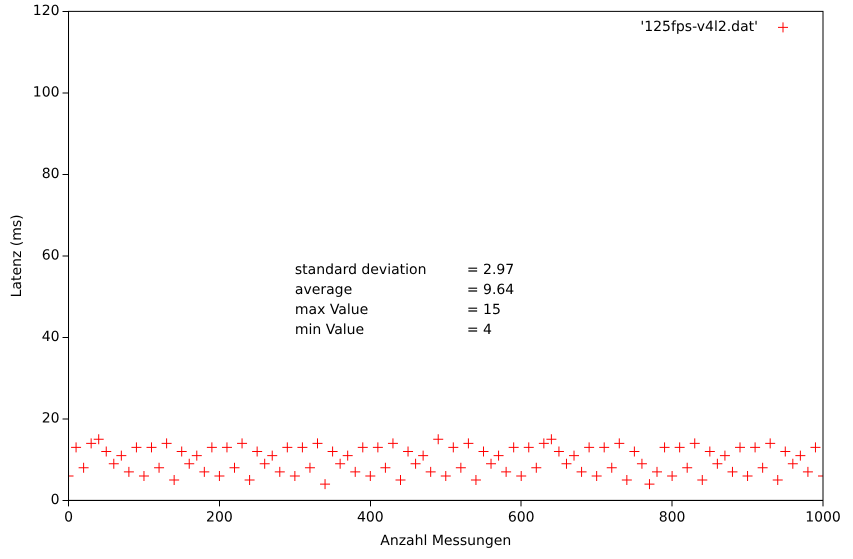 This screenshot has height=559, width=853. What do you see at coordinates (404, 270) in the screenshot?
I see `text: standard deviation = 2.97` at bounding box center [404, 270].